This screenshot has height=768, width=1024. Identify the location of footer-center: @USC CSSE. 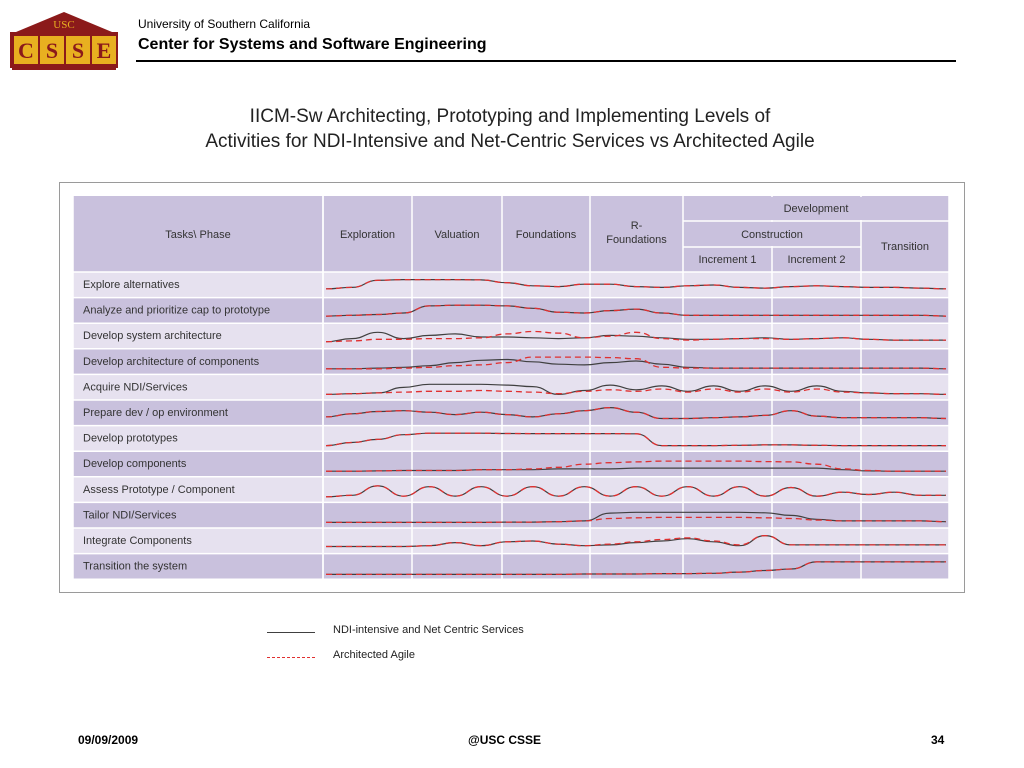
(505, 740).